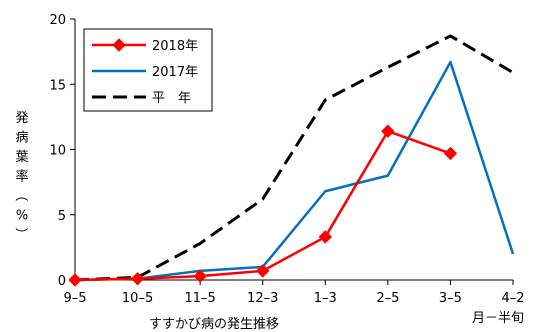 Image resolution: width=536 pixels, height=332 pixels. What do you see at coordinates (325, 298) in the screenshot?
I see `x-tick-label: 1–3` at bounding box center [325, 298].